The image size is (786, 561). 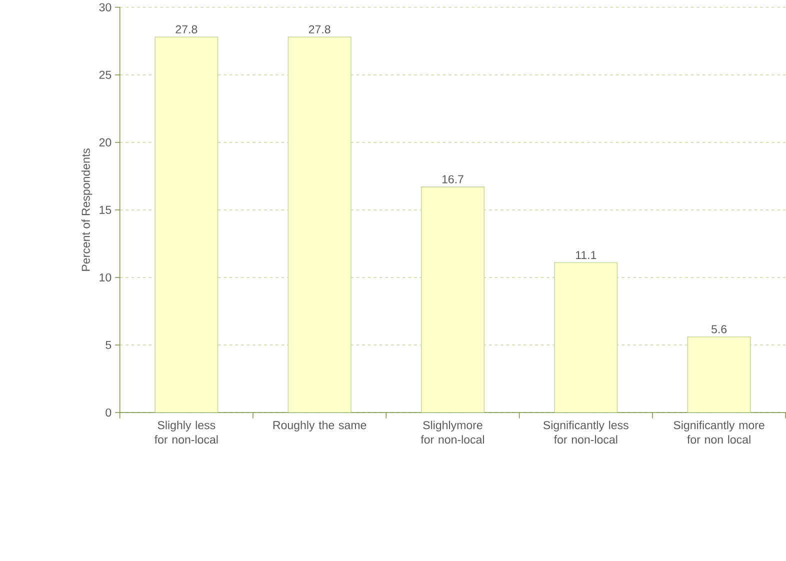 I want to click on y-tick-label: 20, so click(x=105, y=142).